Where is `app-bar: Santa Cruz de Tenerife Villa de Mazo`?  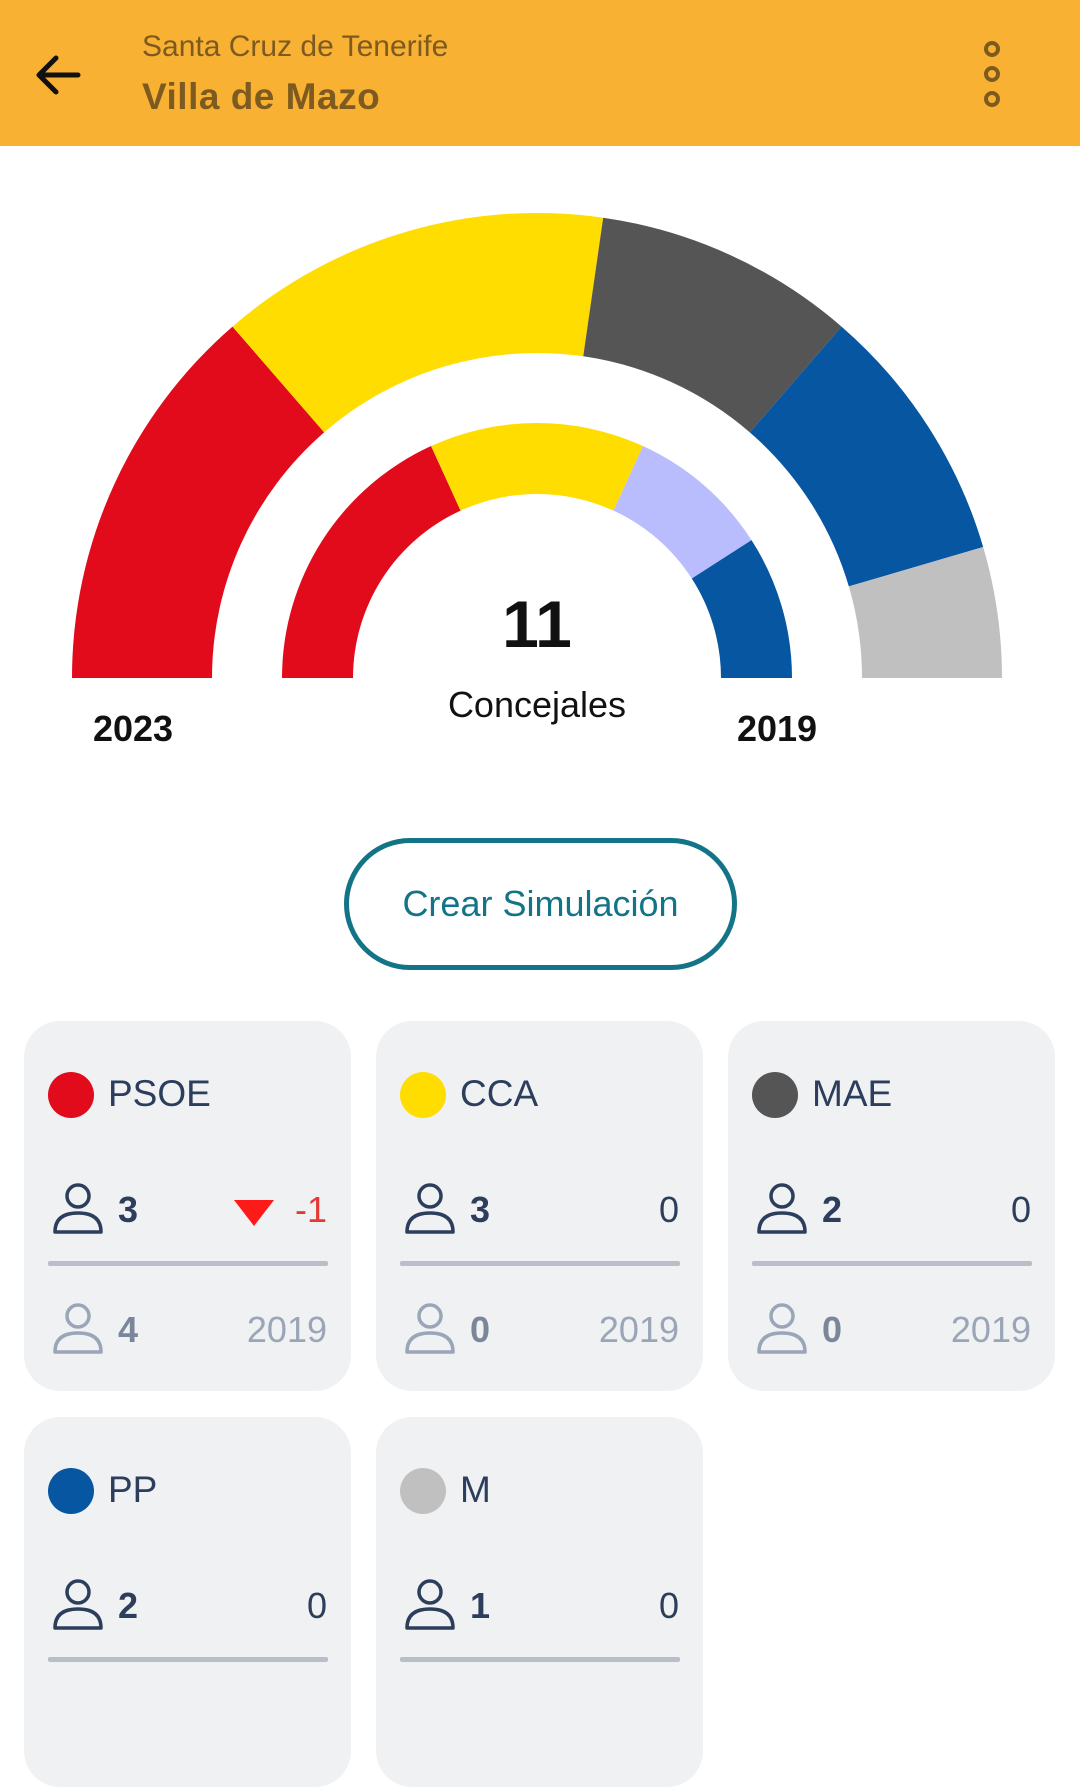
app-bar: Santa Cruz de Tenerife Villa de Mazo is located at coordinates (540, 73).